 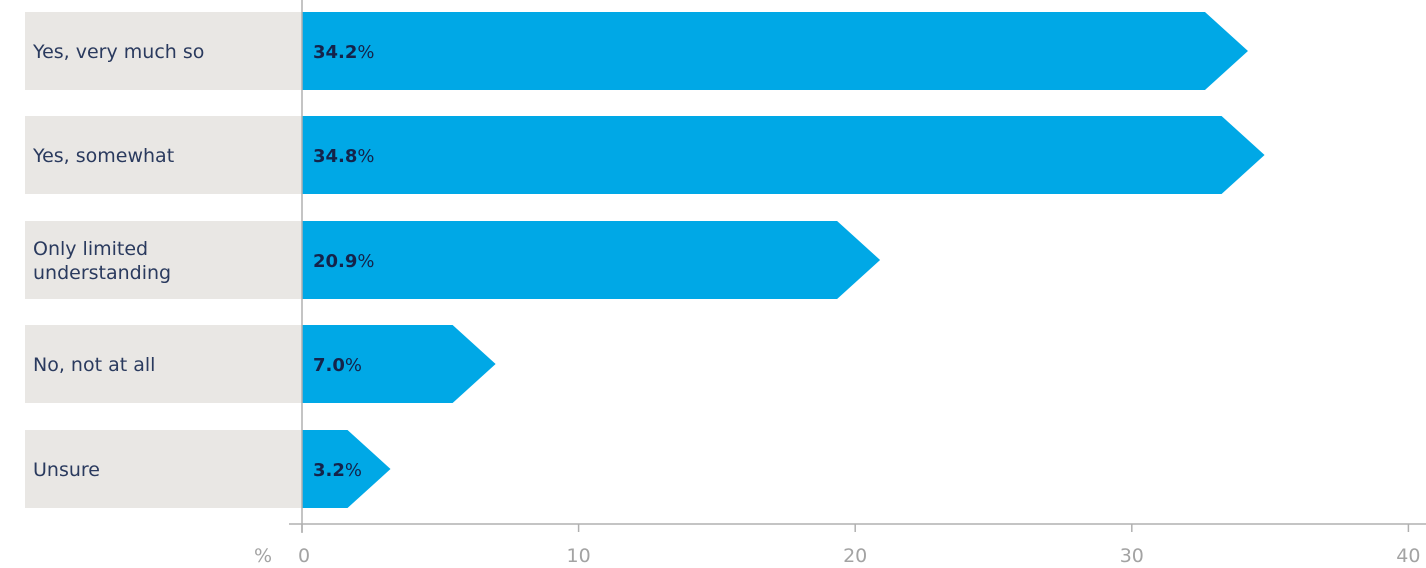 What do you see at coordinates (337, 470) in the screenshot?
I see `data-label: 3.2%` at bounding box center [337, 470].